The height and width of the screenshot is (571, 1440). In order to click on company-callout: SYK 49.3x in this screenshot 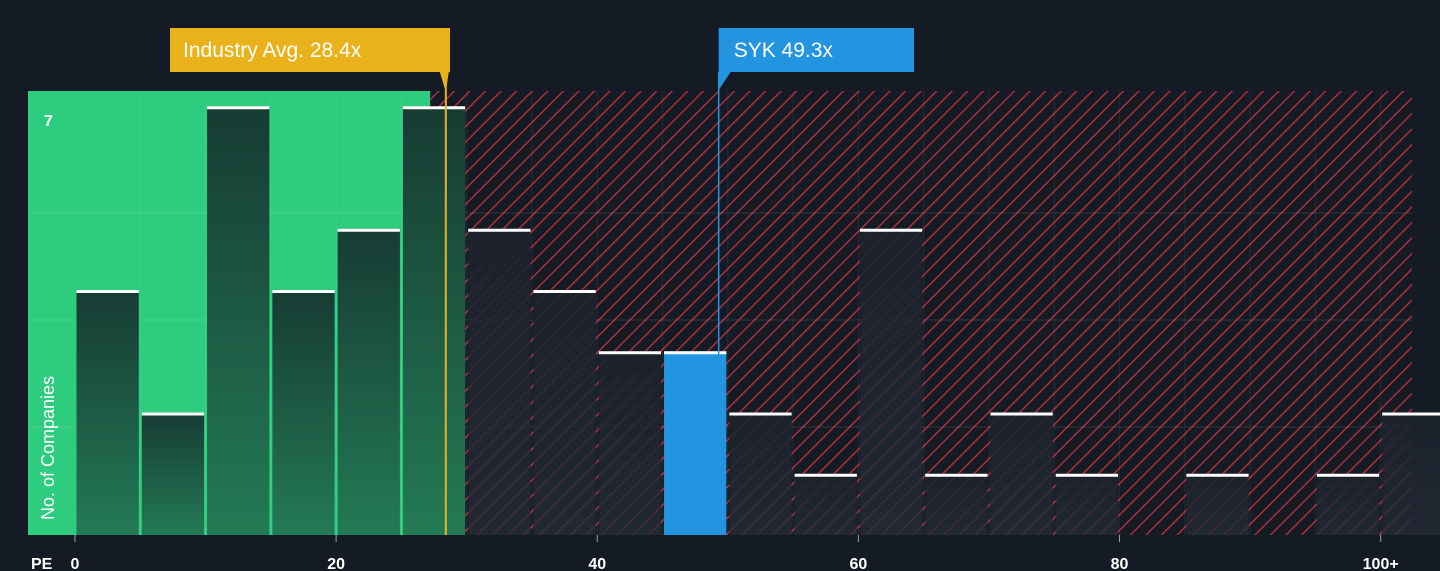, I will do `click(816, 59)`.